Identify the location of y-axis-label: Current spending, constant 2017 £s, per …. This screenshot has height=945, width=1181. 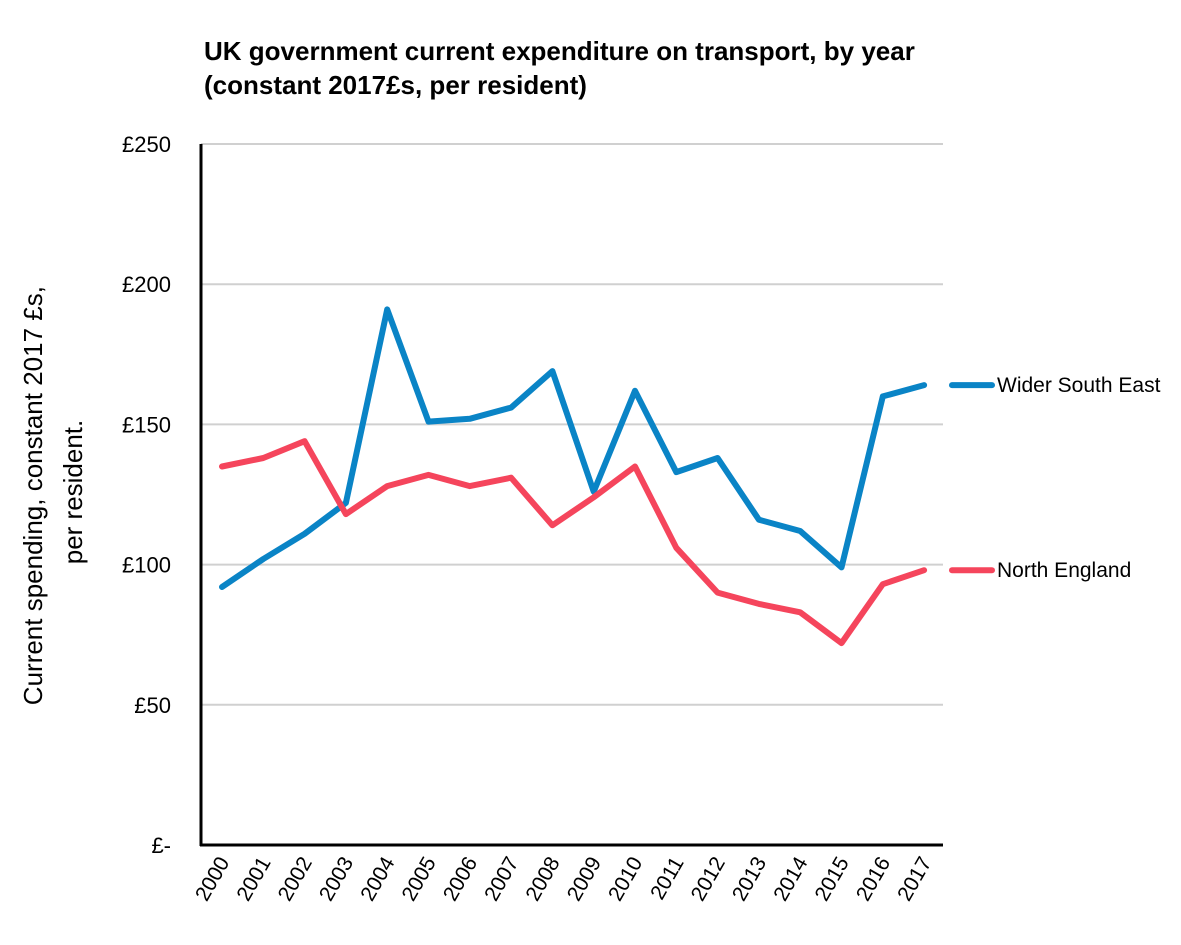
(53, 492).